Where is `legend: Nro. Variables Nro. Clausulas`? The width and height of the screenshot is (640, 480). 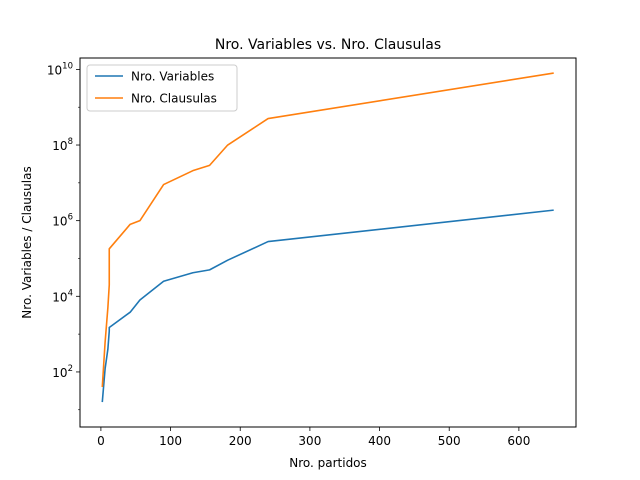
legend: Nro. Variables Nro. Clausulas is located at coordinates (162, 88).